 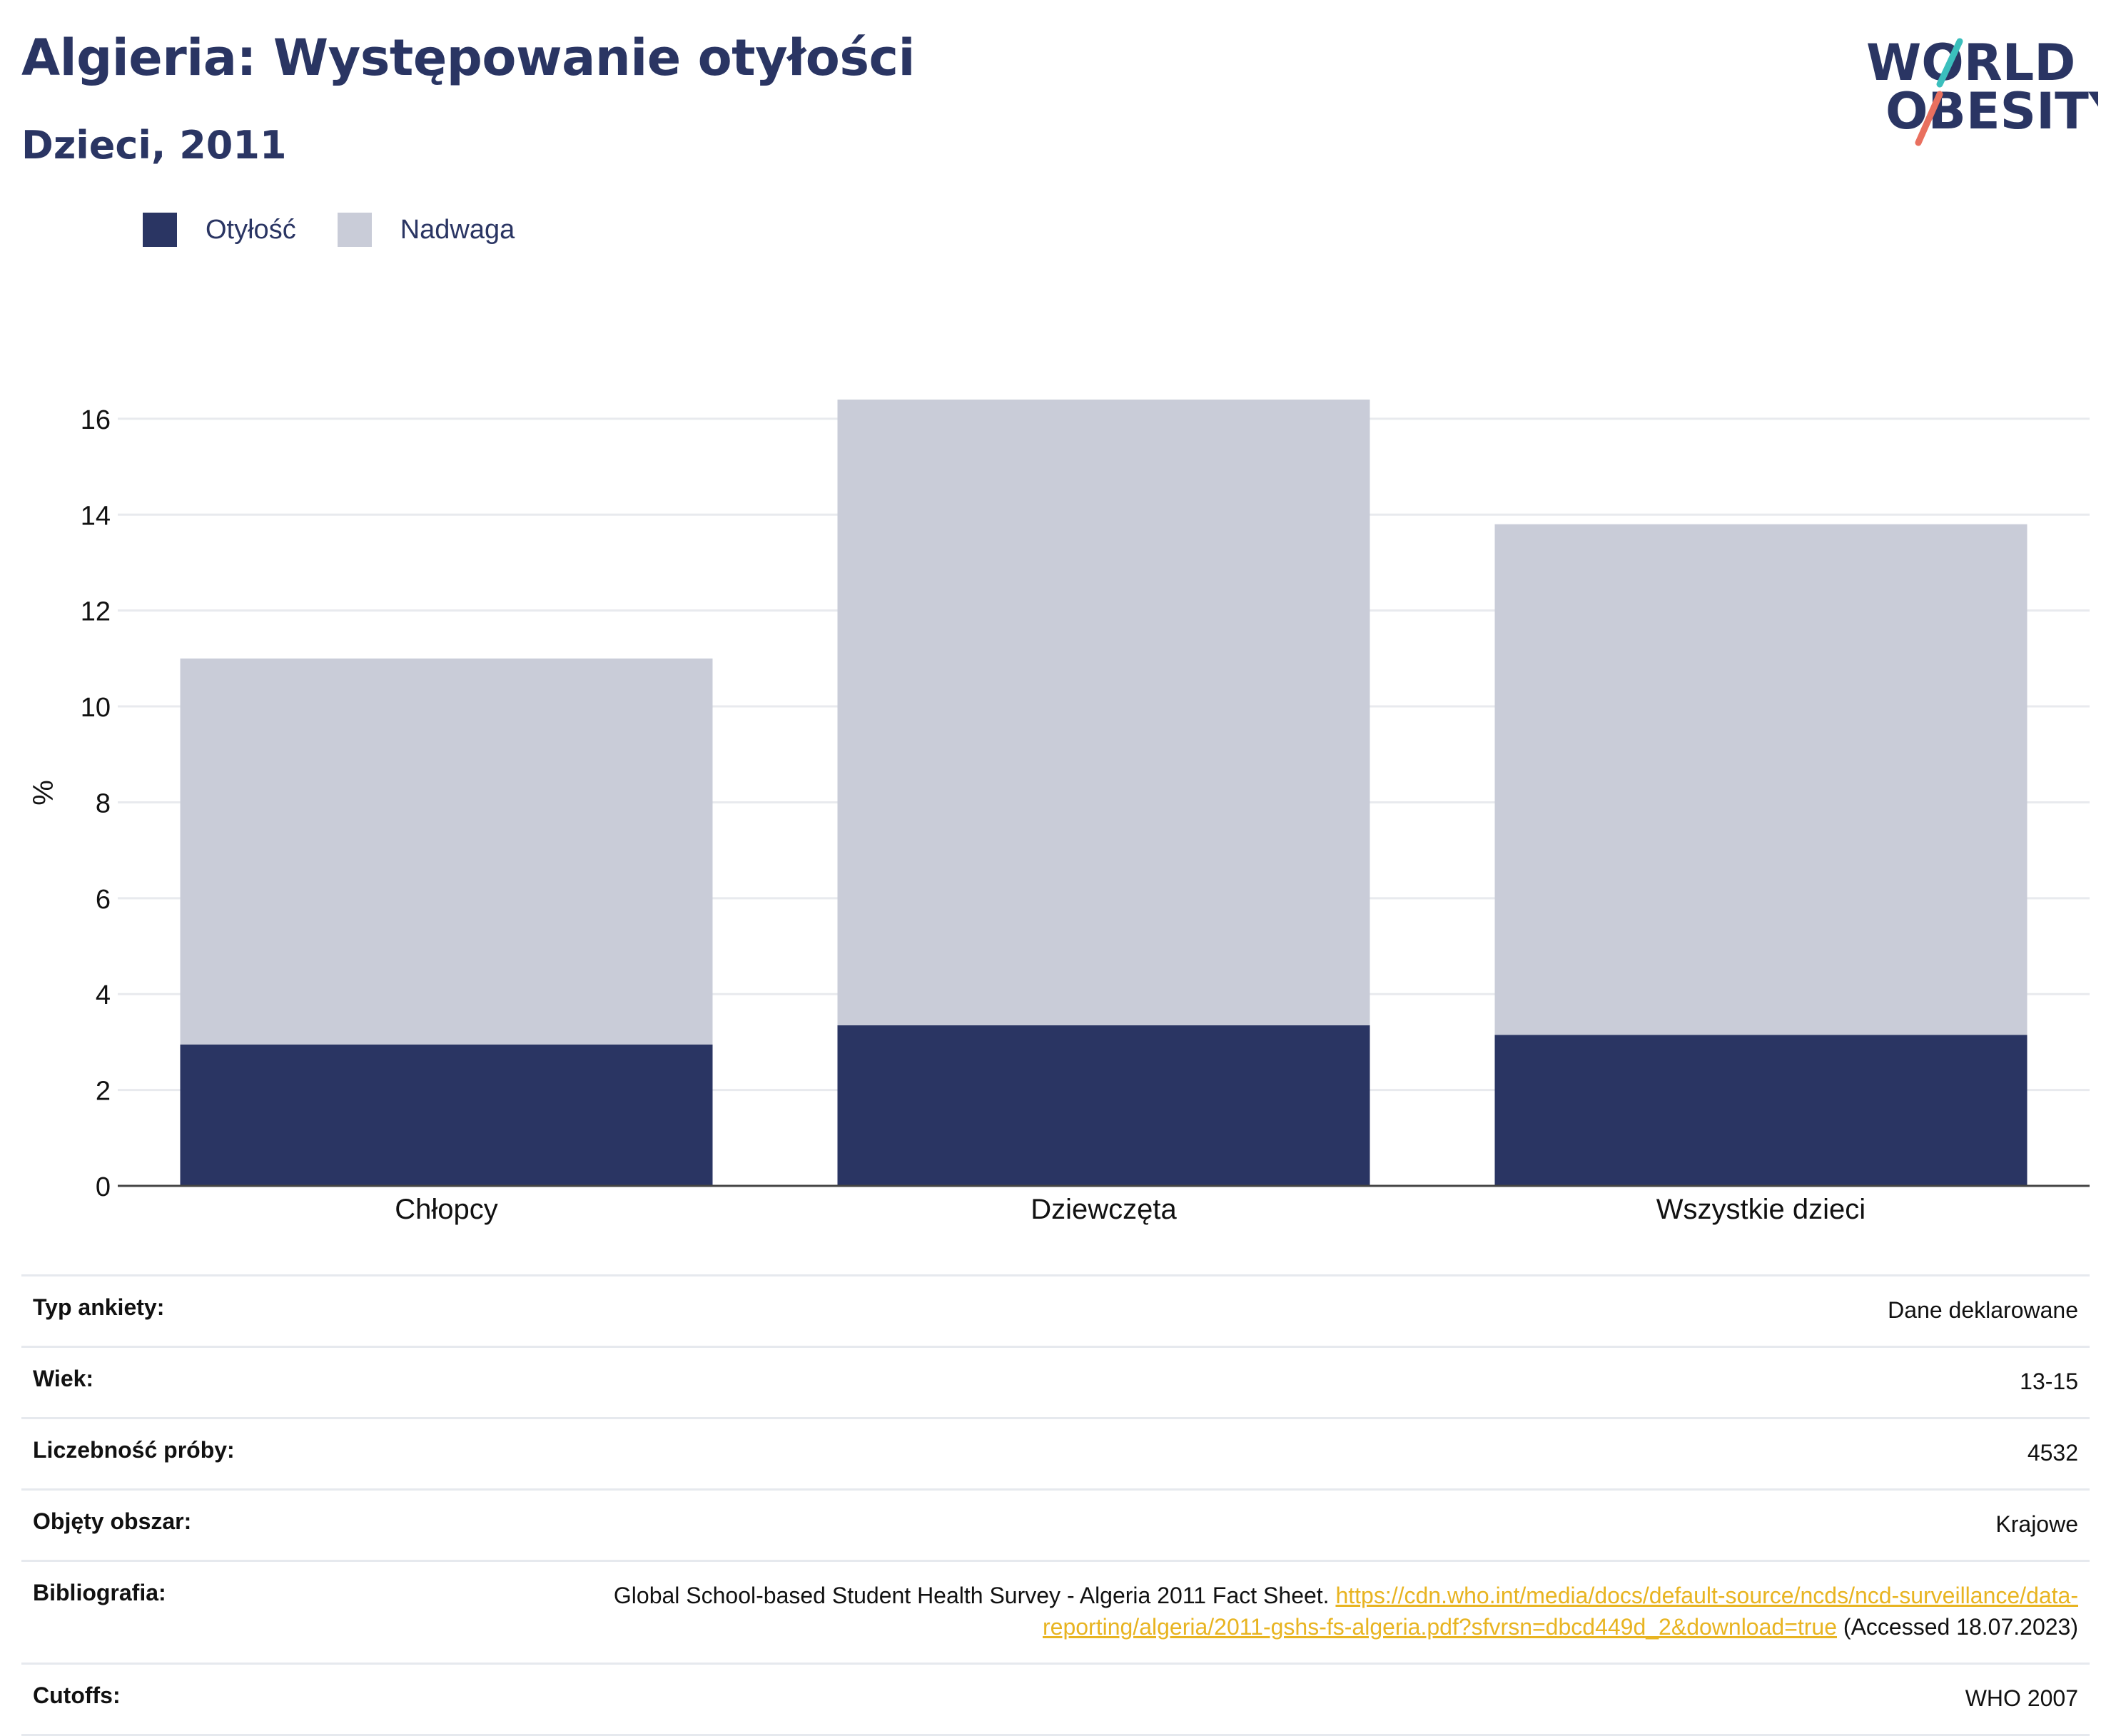 I want to click on y-axis-label: %, so click(x=44, y=793).